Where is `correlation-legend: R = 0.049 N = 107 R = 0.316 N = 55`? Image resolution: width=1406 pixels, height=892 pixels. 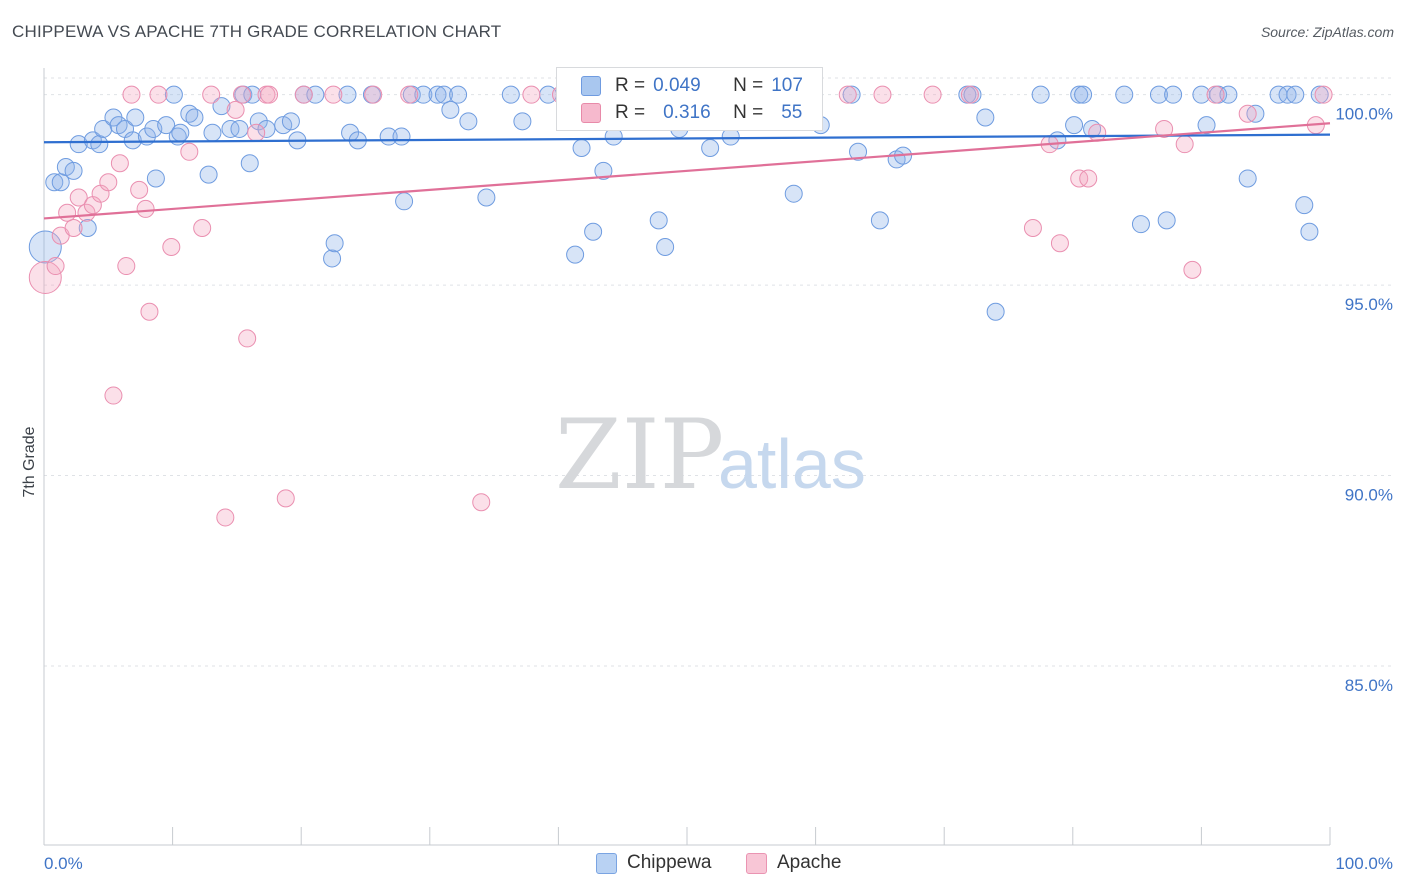
correlation-legend: R = 0.049 N = 107 R = 0.316 N = 55 is located at coordinates (689, 99).